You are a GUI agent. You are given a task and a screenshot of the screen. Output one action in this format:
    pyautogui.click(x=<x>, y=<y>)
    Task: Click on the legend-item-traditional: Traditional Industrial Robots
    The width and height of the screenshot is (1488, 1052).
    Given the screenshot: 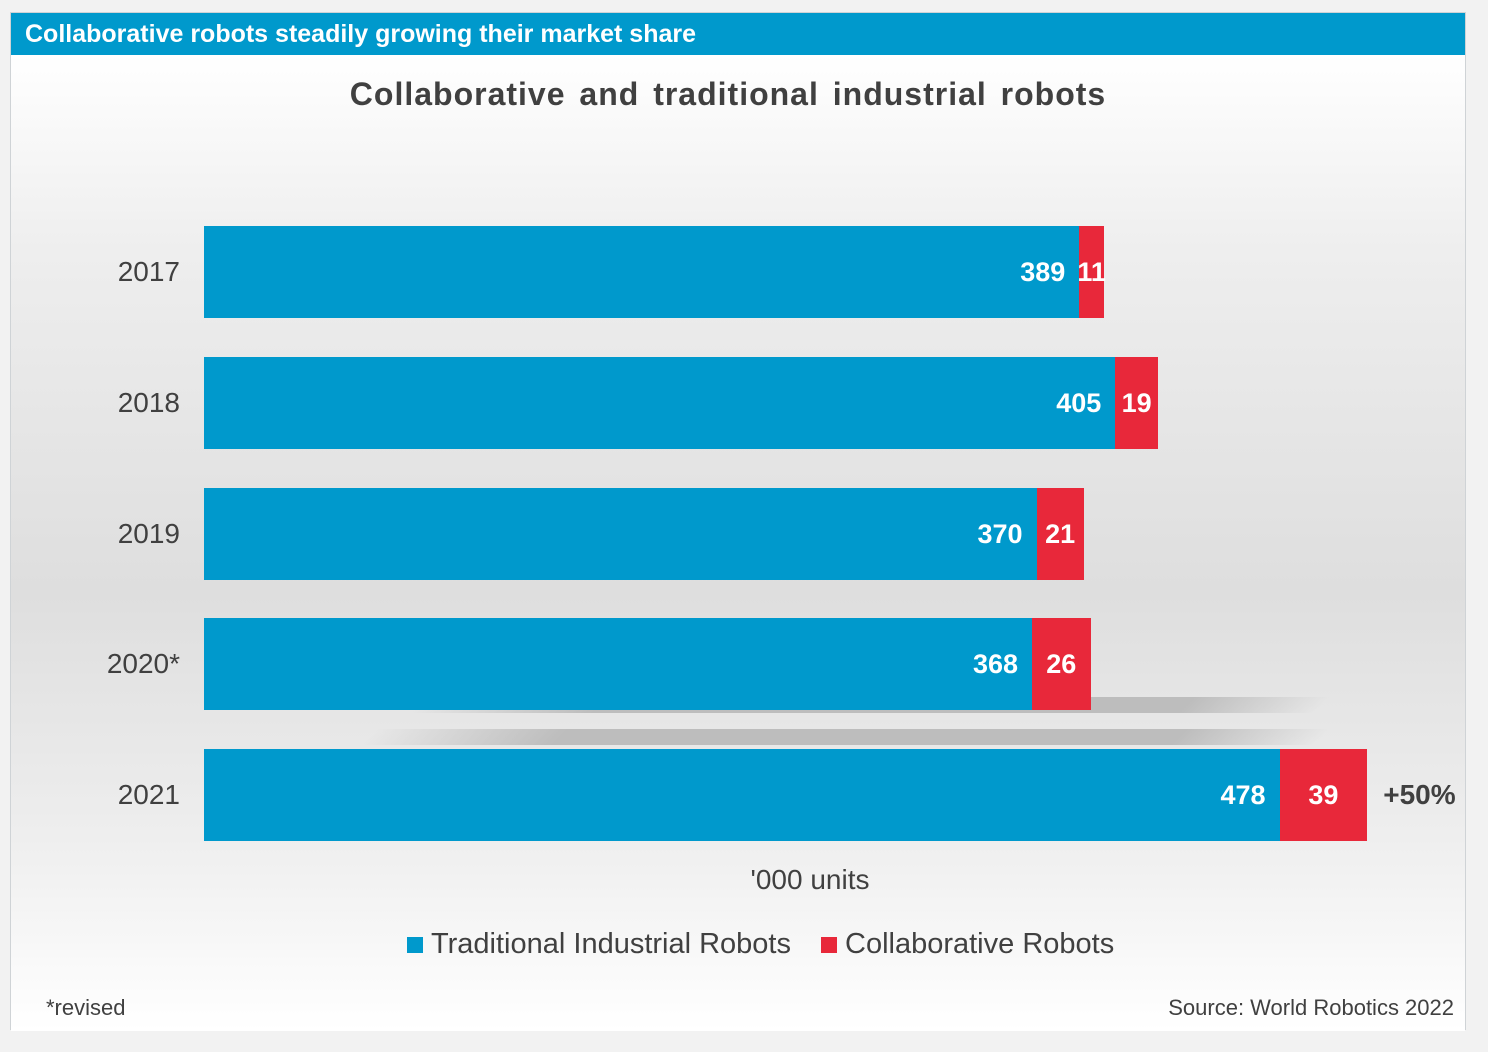 What is the action you would take?
    pyautogui.click(x=599, y=944)
    